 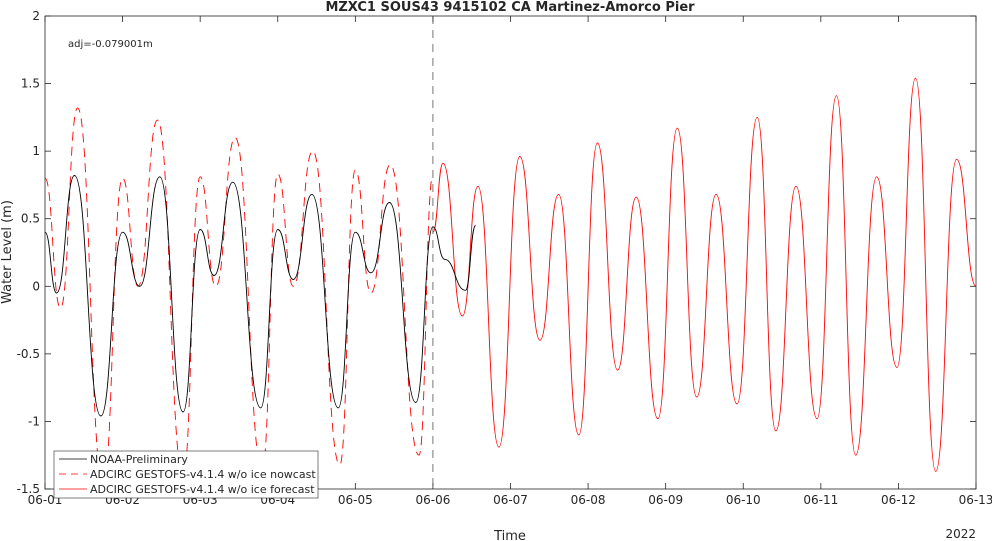 What do you see at coordinates (36, 16) in the screenshot?
I see `y-tick-label: 2` at bounding box center [36, 16].